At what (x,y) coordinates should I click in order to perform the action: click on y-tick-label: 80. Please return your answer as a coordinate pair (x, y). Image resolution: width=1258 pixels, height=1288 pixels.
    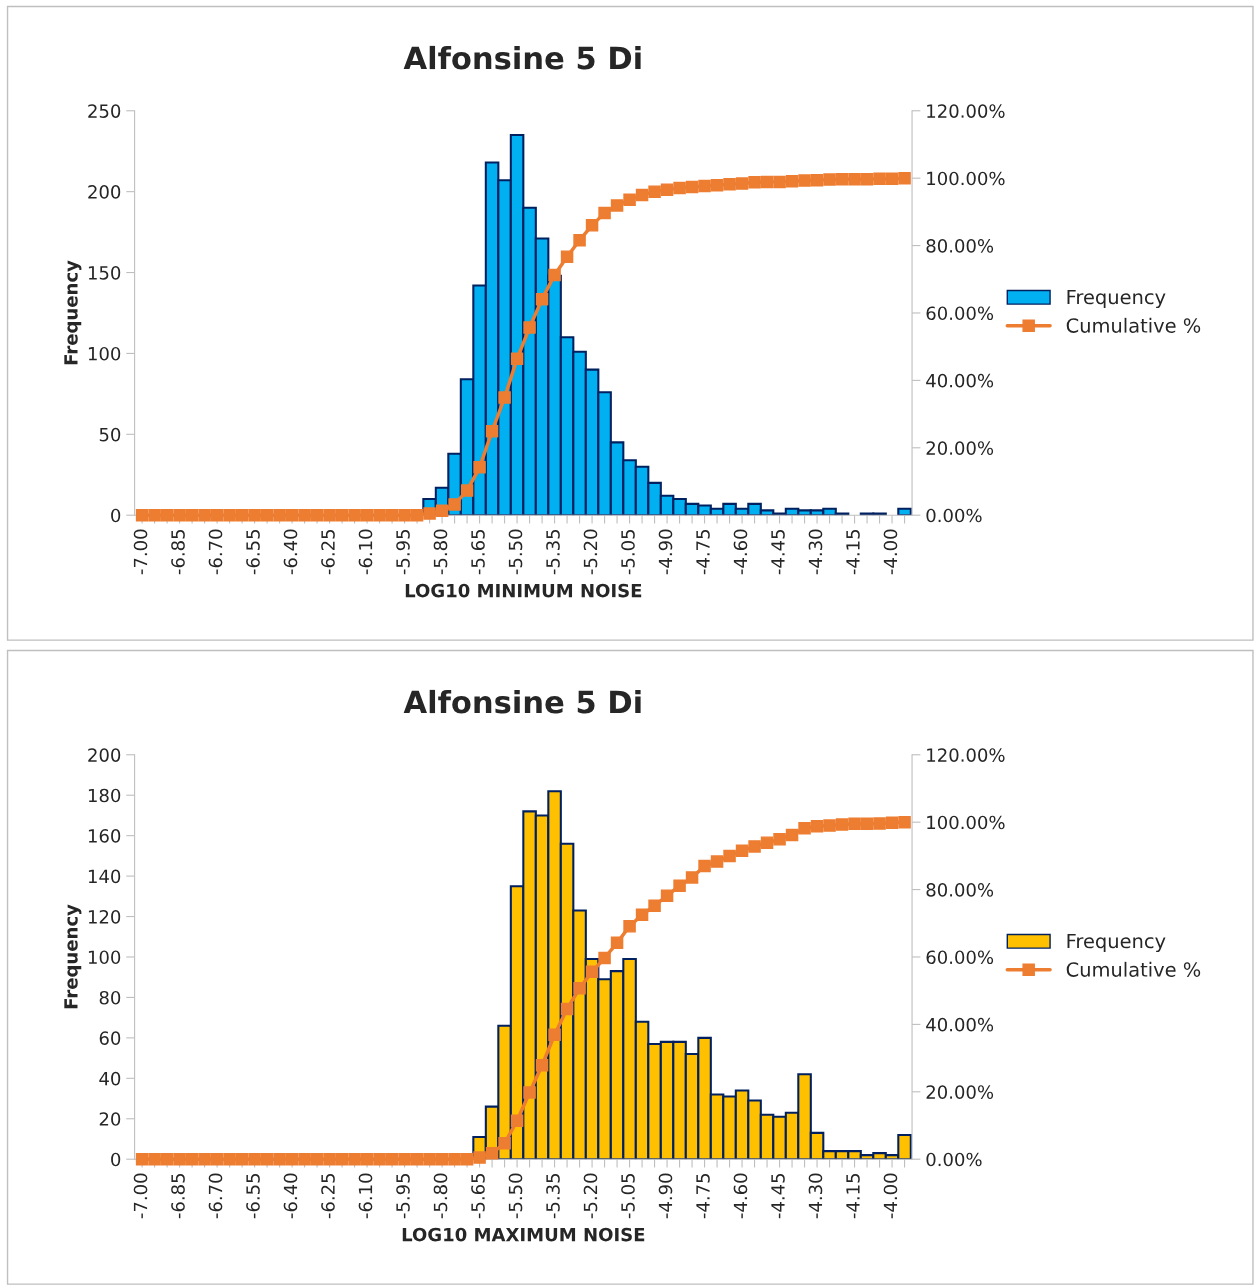
    Looking at the image, I should click on (110, 997).